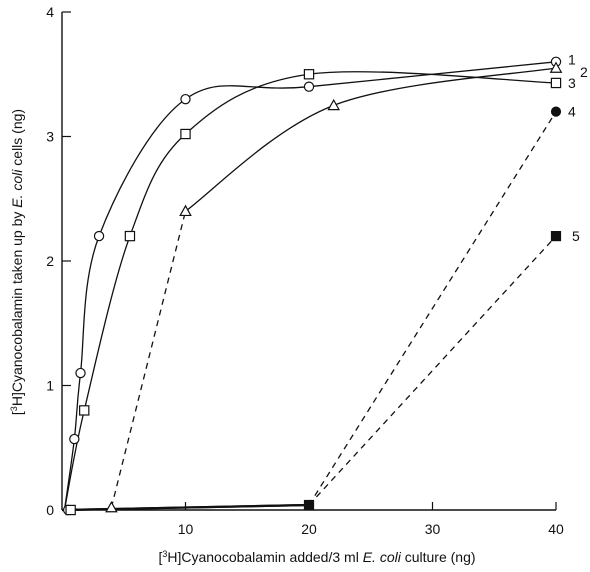  Describe the element at coordinates (572, 59) in the screenshot. I see `series-1-label: 1` at that location.